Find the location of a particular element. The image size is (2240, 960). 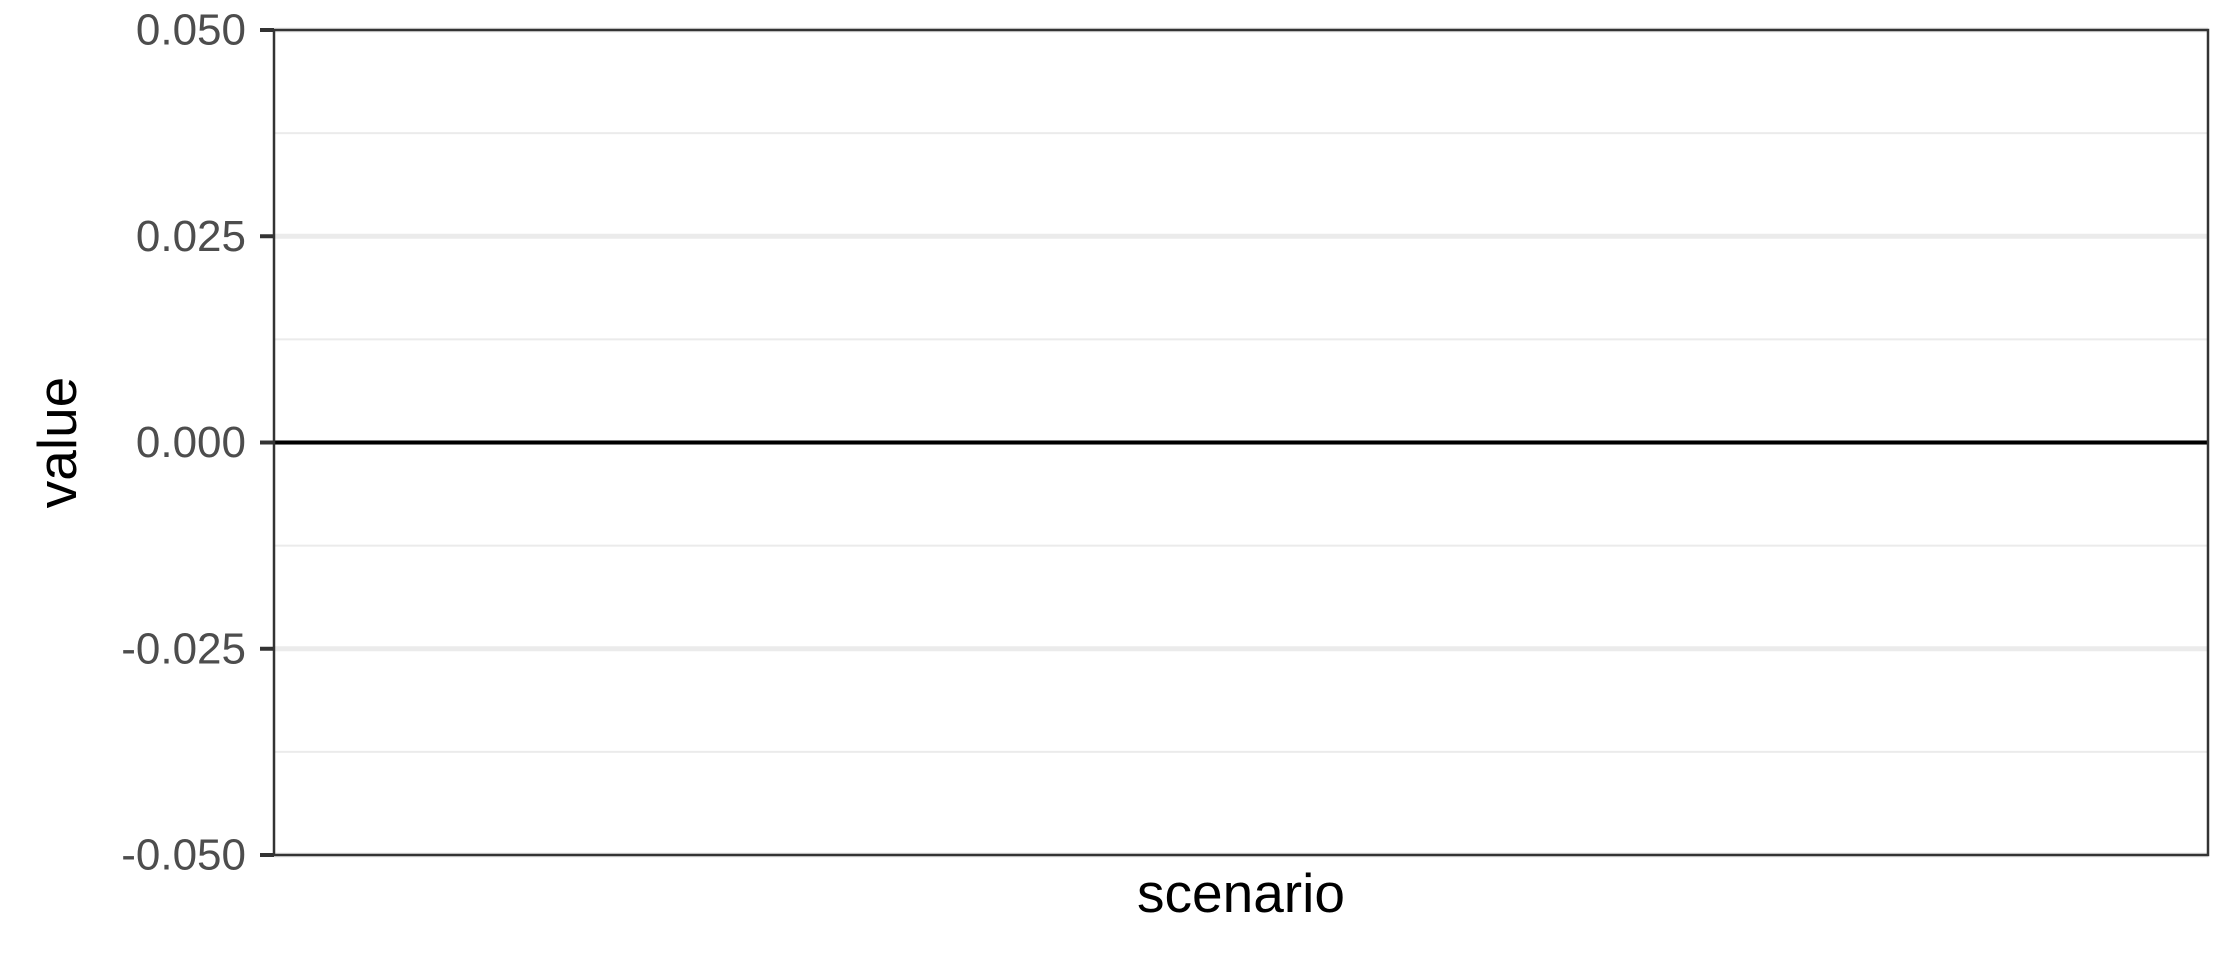

y-axis-ticks: -0.050 -0.025 0.000 0.025 0.050 is located at coordinates (197, 443).